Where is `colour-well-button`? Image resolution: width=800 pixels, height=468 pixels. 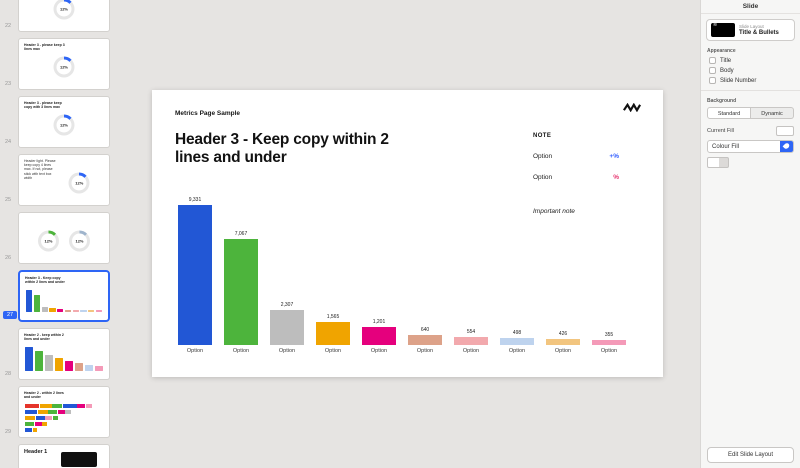 colour-well-button is located at coordinates (786, 146).